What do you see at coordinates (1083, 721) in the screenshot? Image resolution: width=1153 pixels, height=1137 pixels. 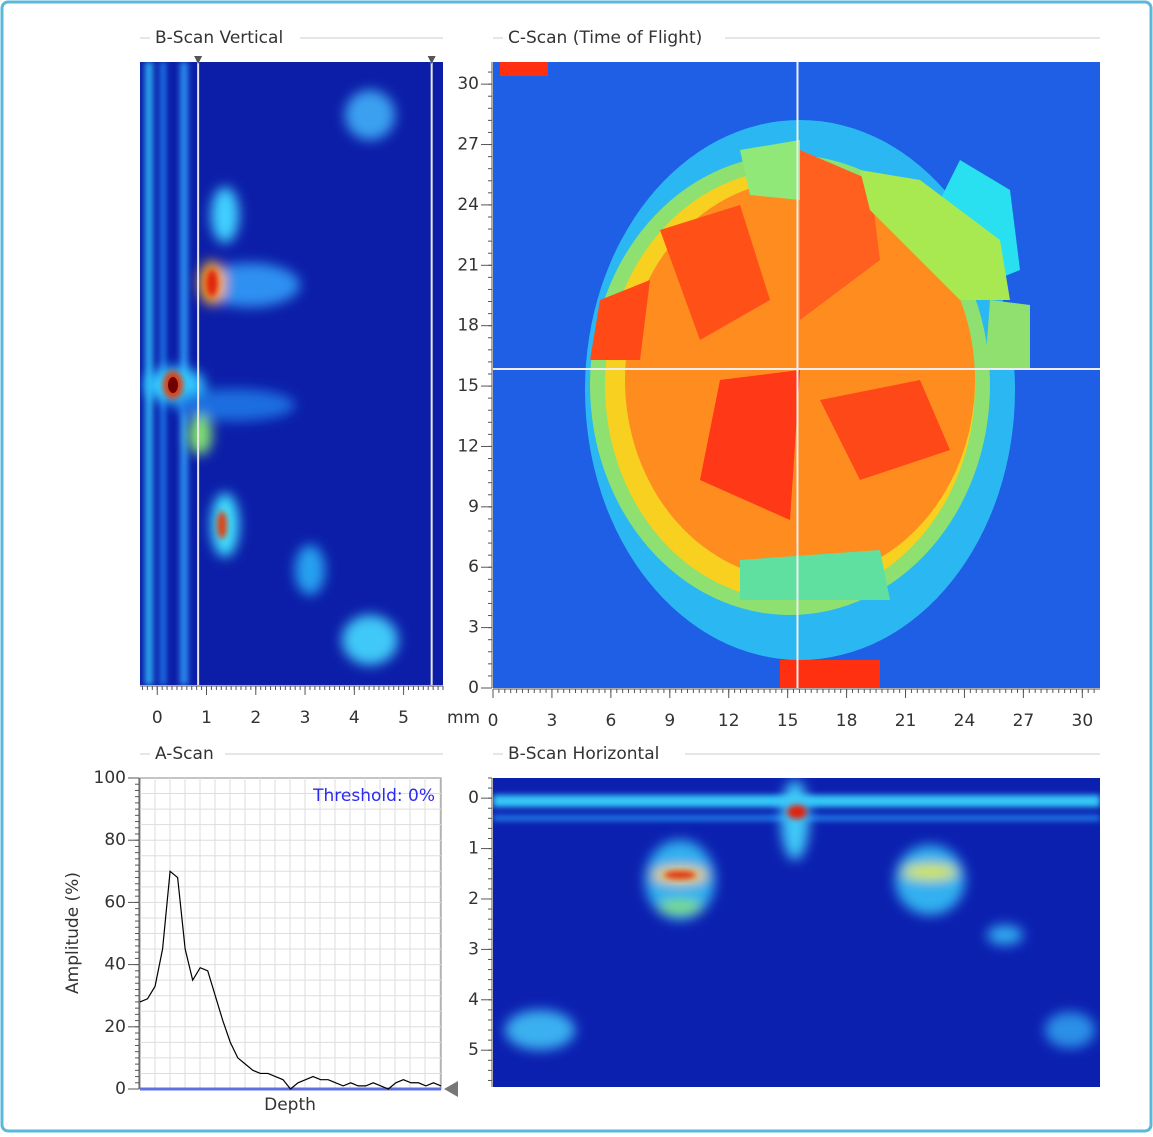 I see `x-tick-label: 30` at bounding box center [1083, 721].